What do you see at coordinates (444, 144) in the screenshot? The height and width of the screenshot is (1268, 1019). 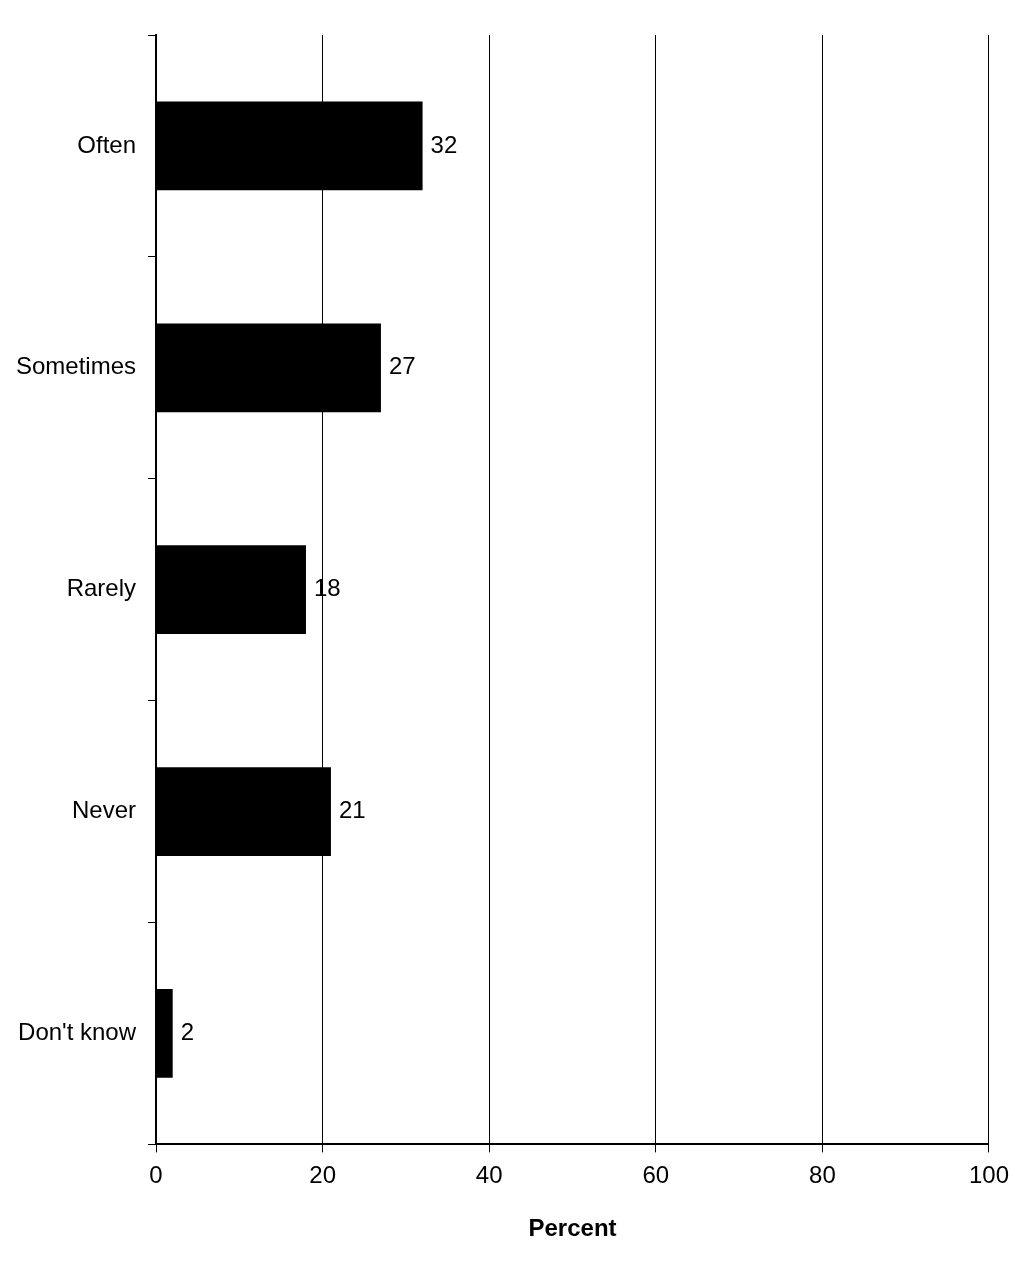 I see `data-label: 32` at bounding box center [444, 144].